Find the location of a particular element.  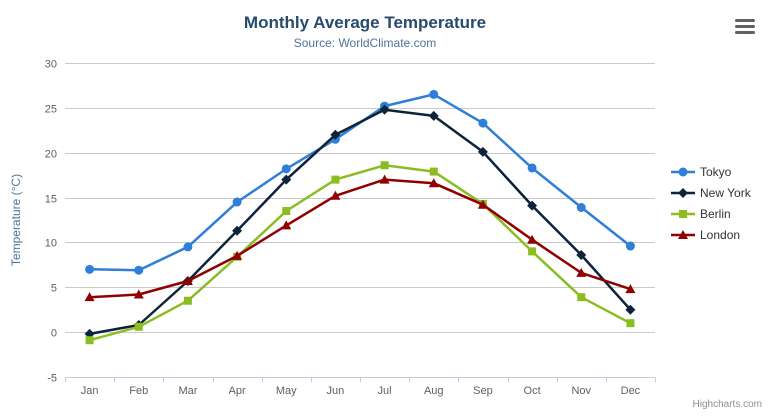

y-axis-label: 0 is located at coordinates (54, 334).